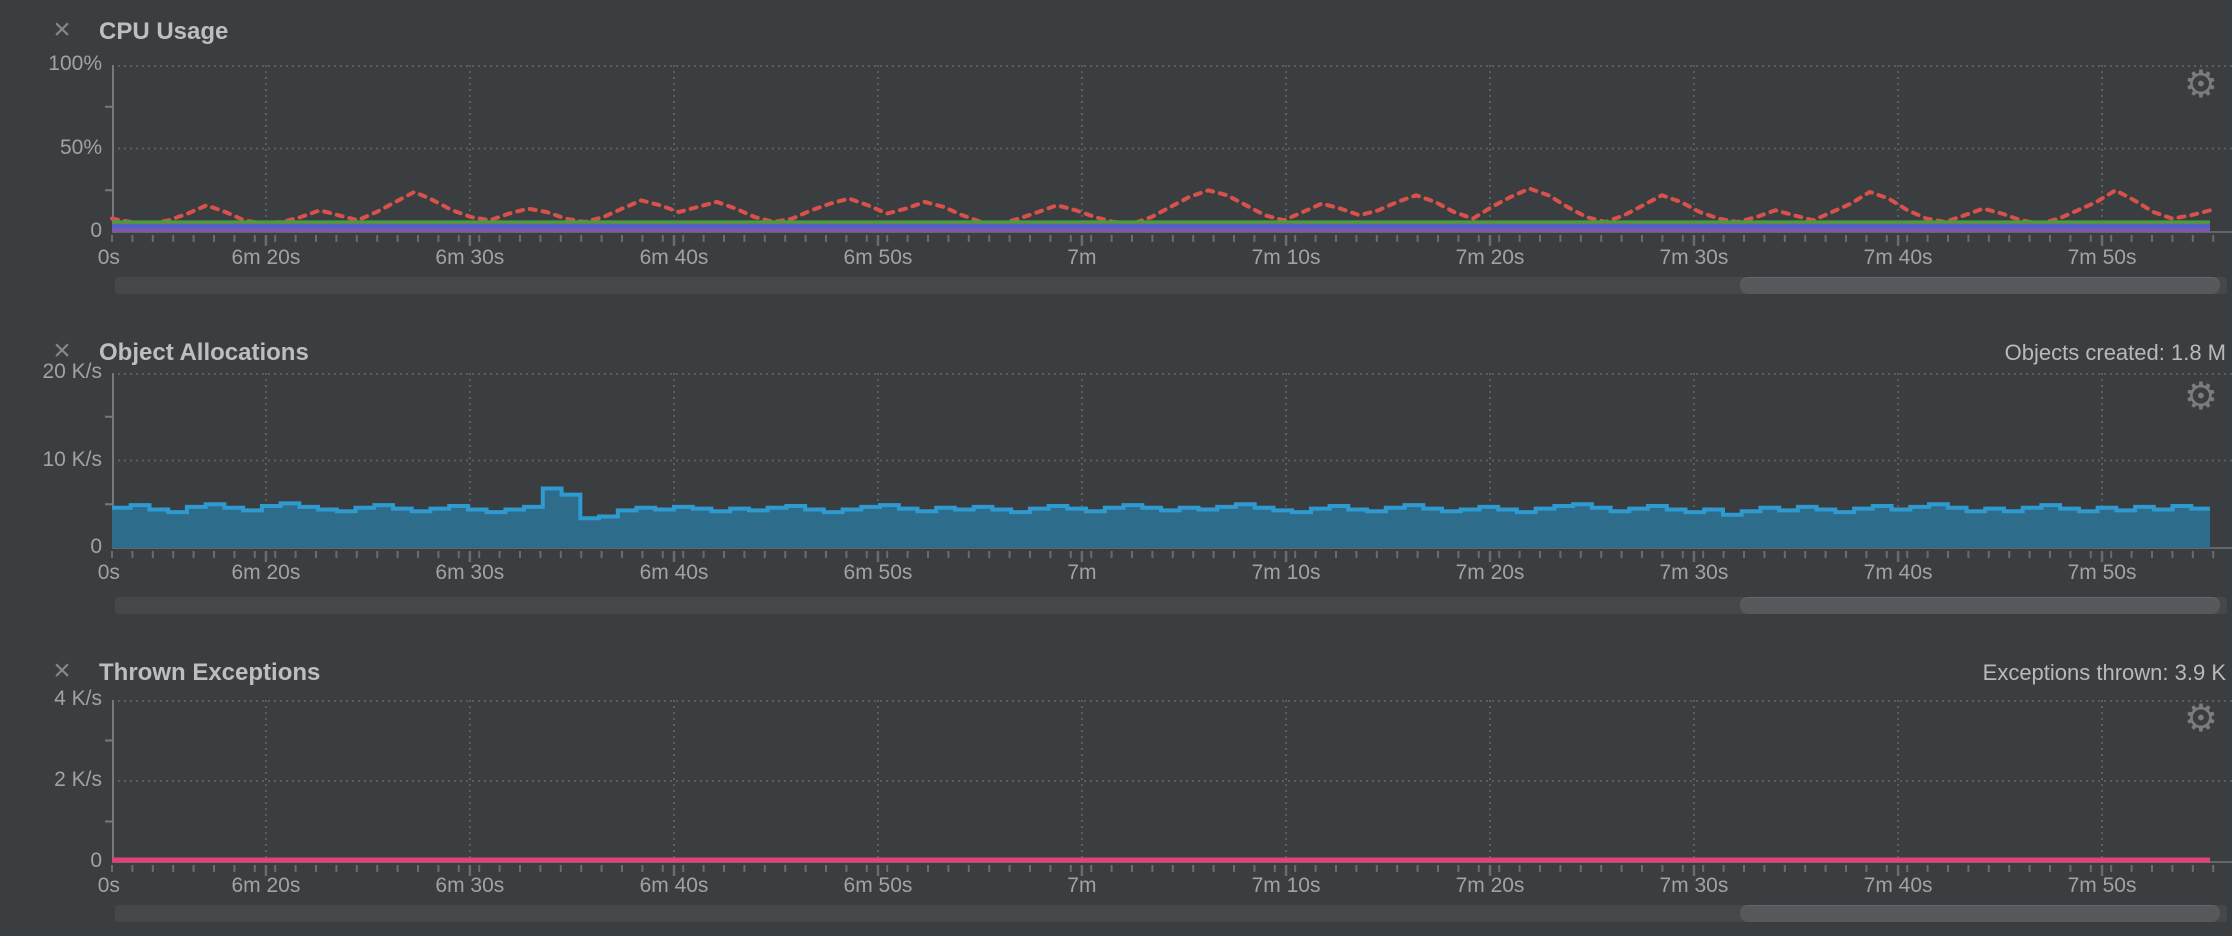  Describe the element at coordinates (80, 147) in the screenshot. I see `y-axis-label: 50%` at that location.